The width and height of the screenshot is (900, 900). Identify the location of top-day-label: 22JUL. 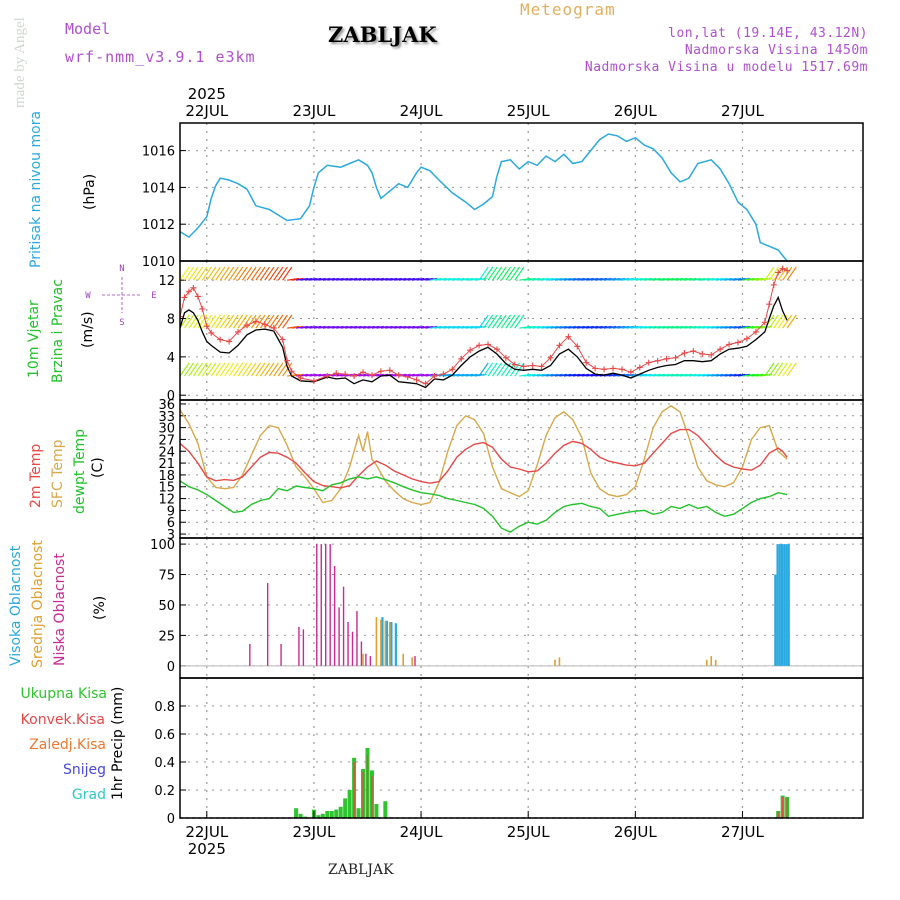
(206, 111).